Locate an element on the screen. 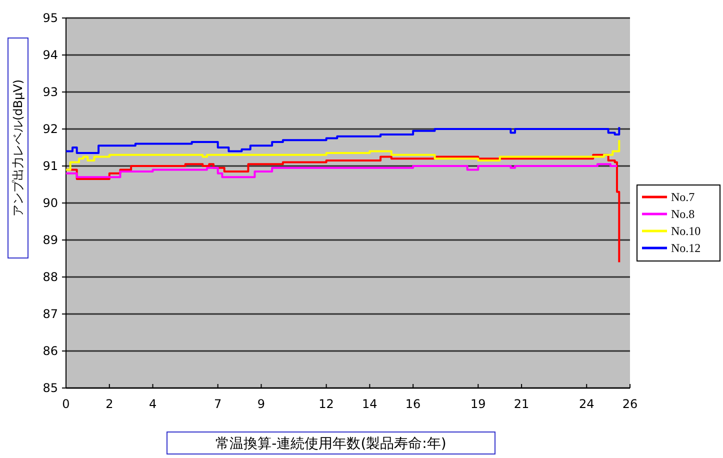  y-tick-label: 93 is located at coordinates (50, 92).